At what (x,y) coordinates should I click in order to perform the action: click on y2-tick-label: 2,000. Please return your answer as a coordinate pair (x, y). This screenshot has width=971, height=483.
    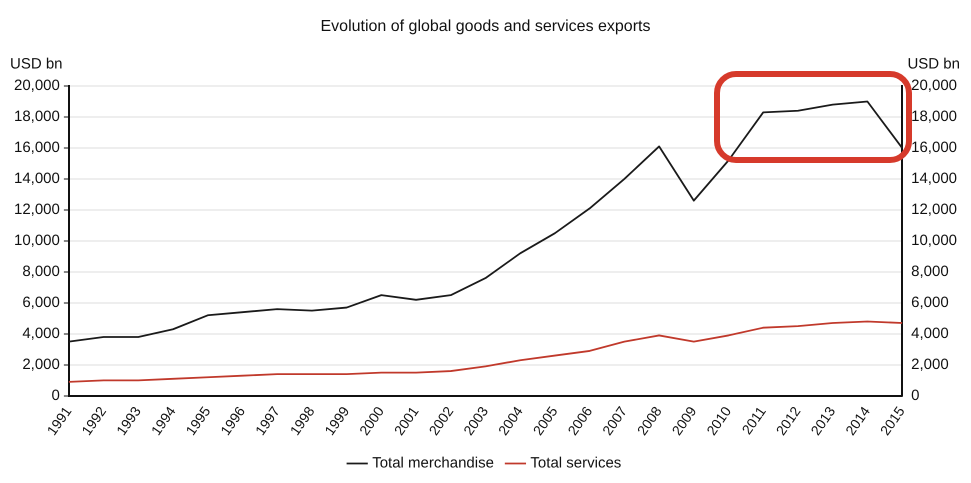
    Looking at the image, I should click on (930, 365).